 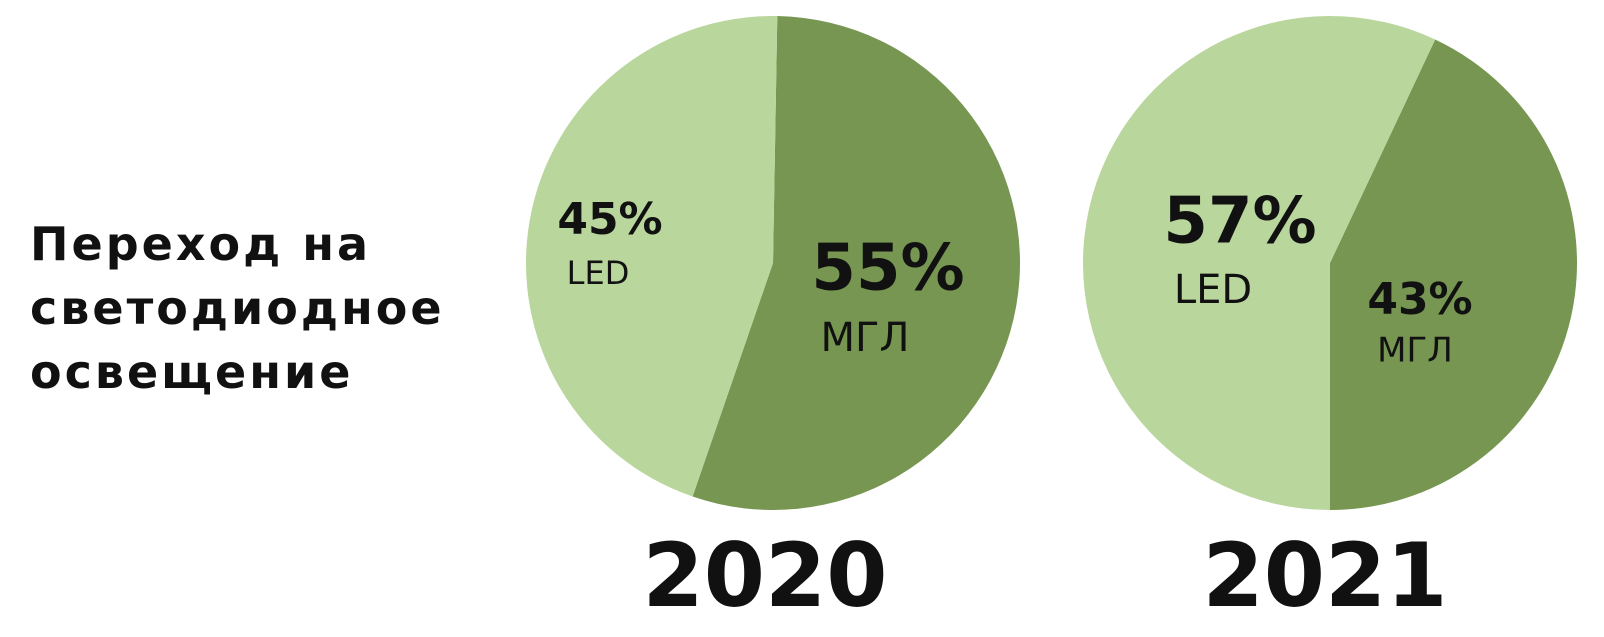 What do you see at coordinates (765, 575) in the screenshot?
I see `chart-title: 2020` at bounding box center [765, 575].